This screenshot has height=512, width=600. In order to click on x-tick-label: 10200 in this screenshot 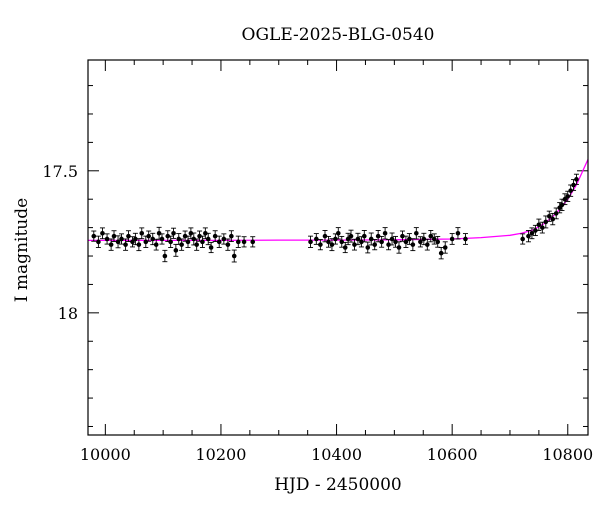, I will do `click(220, 454)`.